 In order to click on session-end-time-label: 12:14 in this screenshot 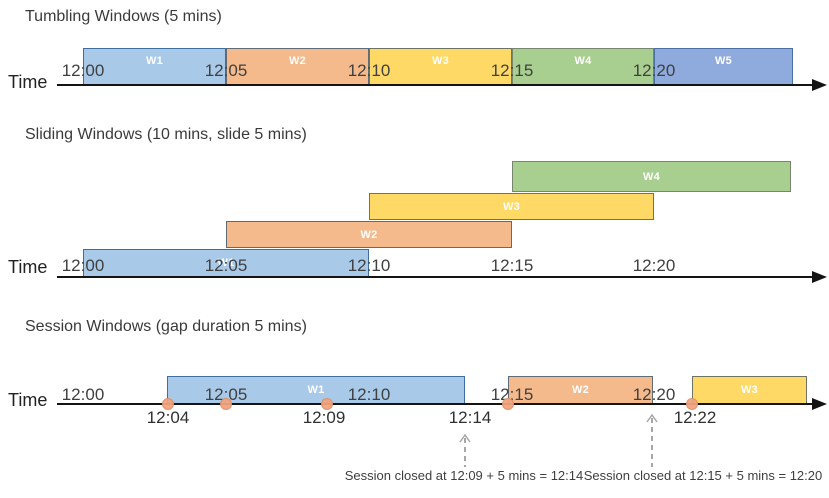, I will do `click(470, 417)`.